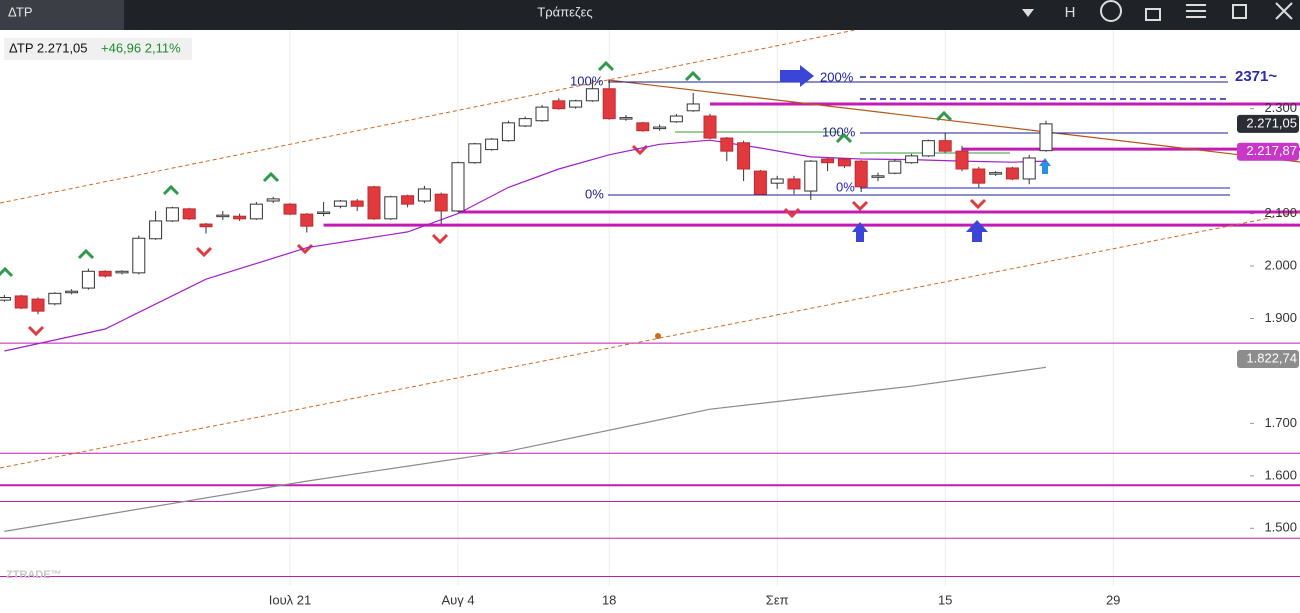 The height and width of the screenshot is (613, 1300). What do you see at coordinates (1111, 11) in the screenshot?
I see `chat-icon` at bounding box center [1111, 11].